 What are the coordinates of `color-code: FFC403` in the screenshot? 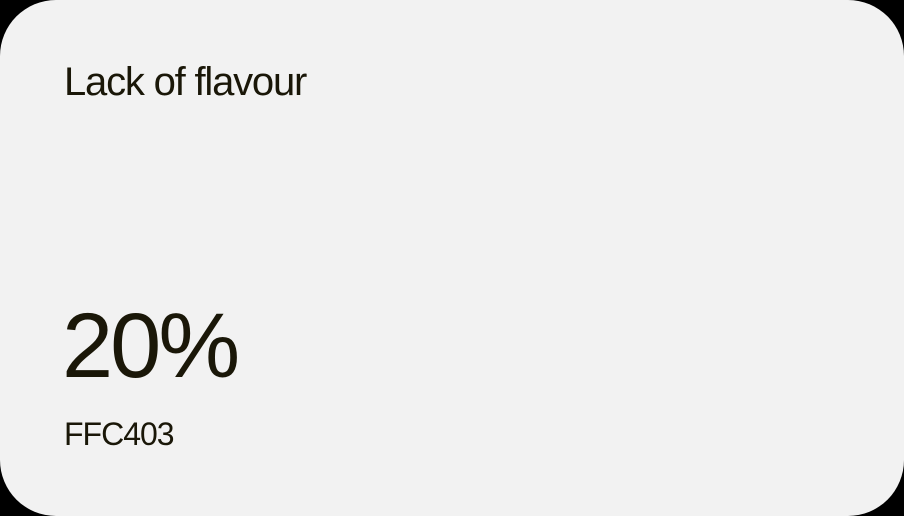 It's located at (119, 434).